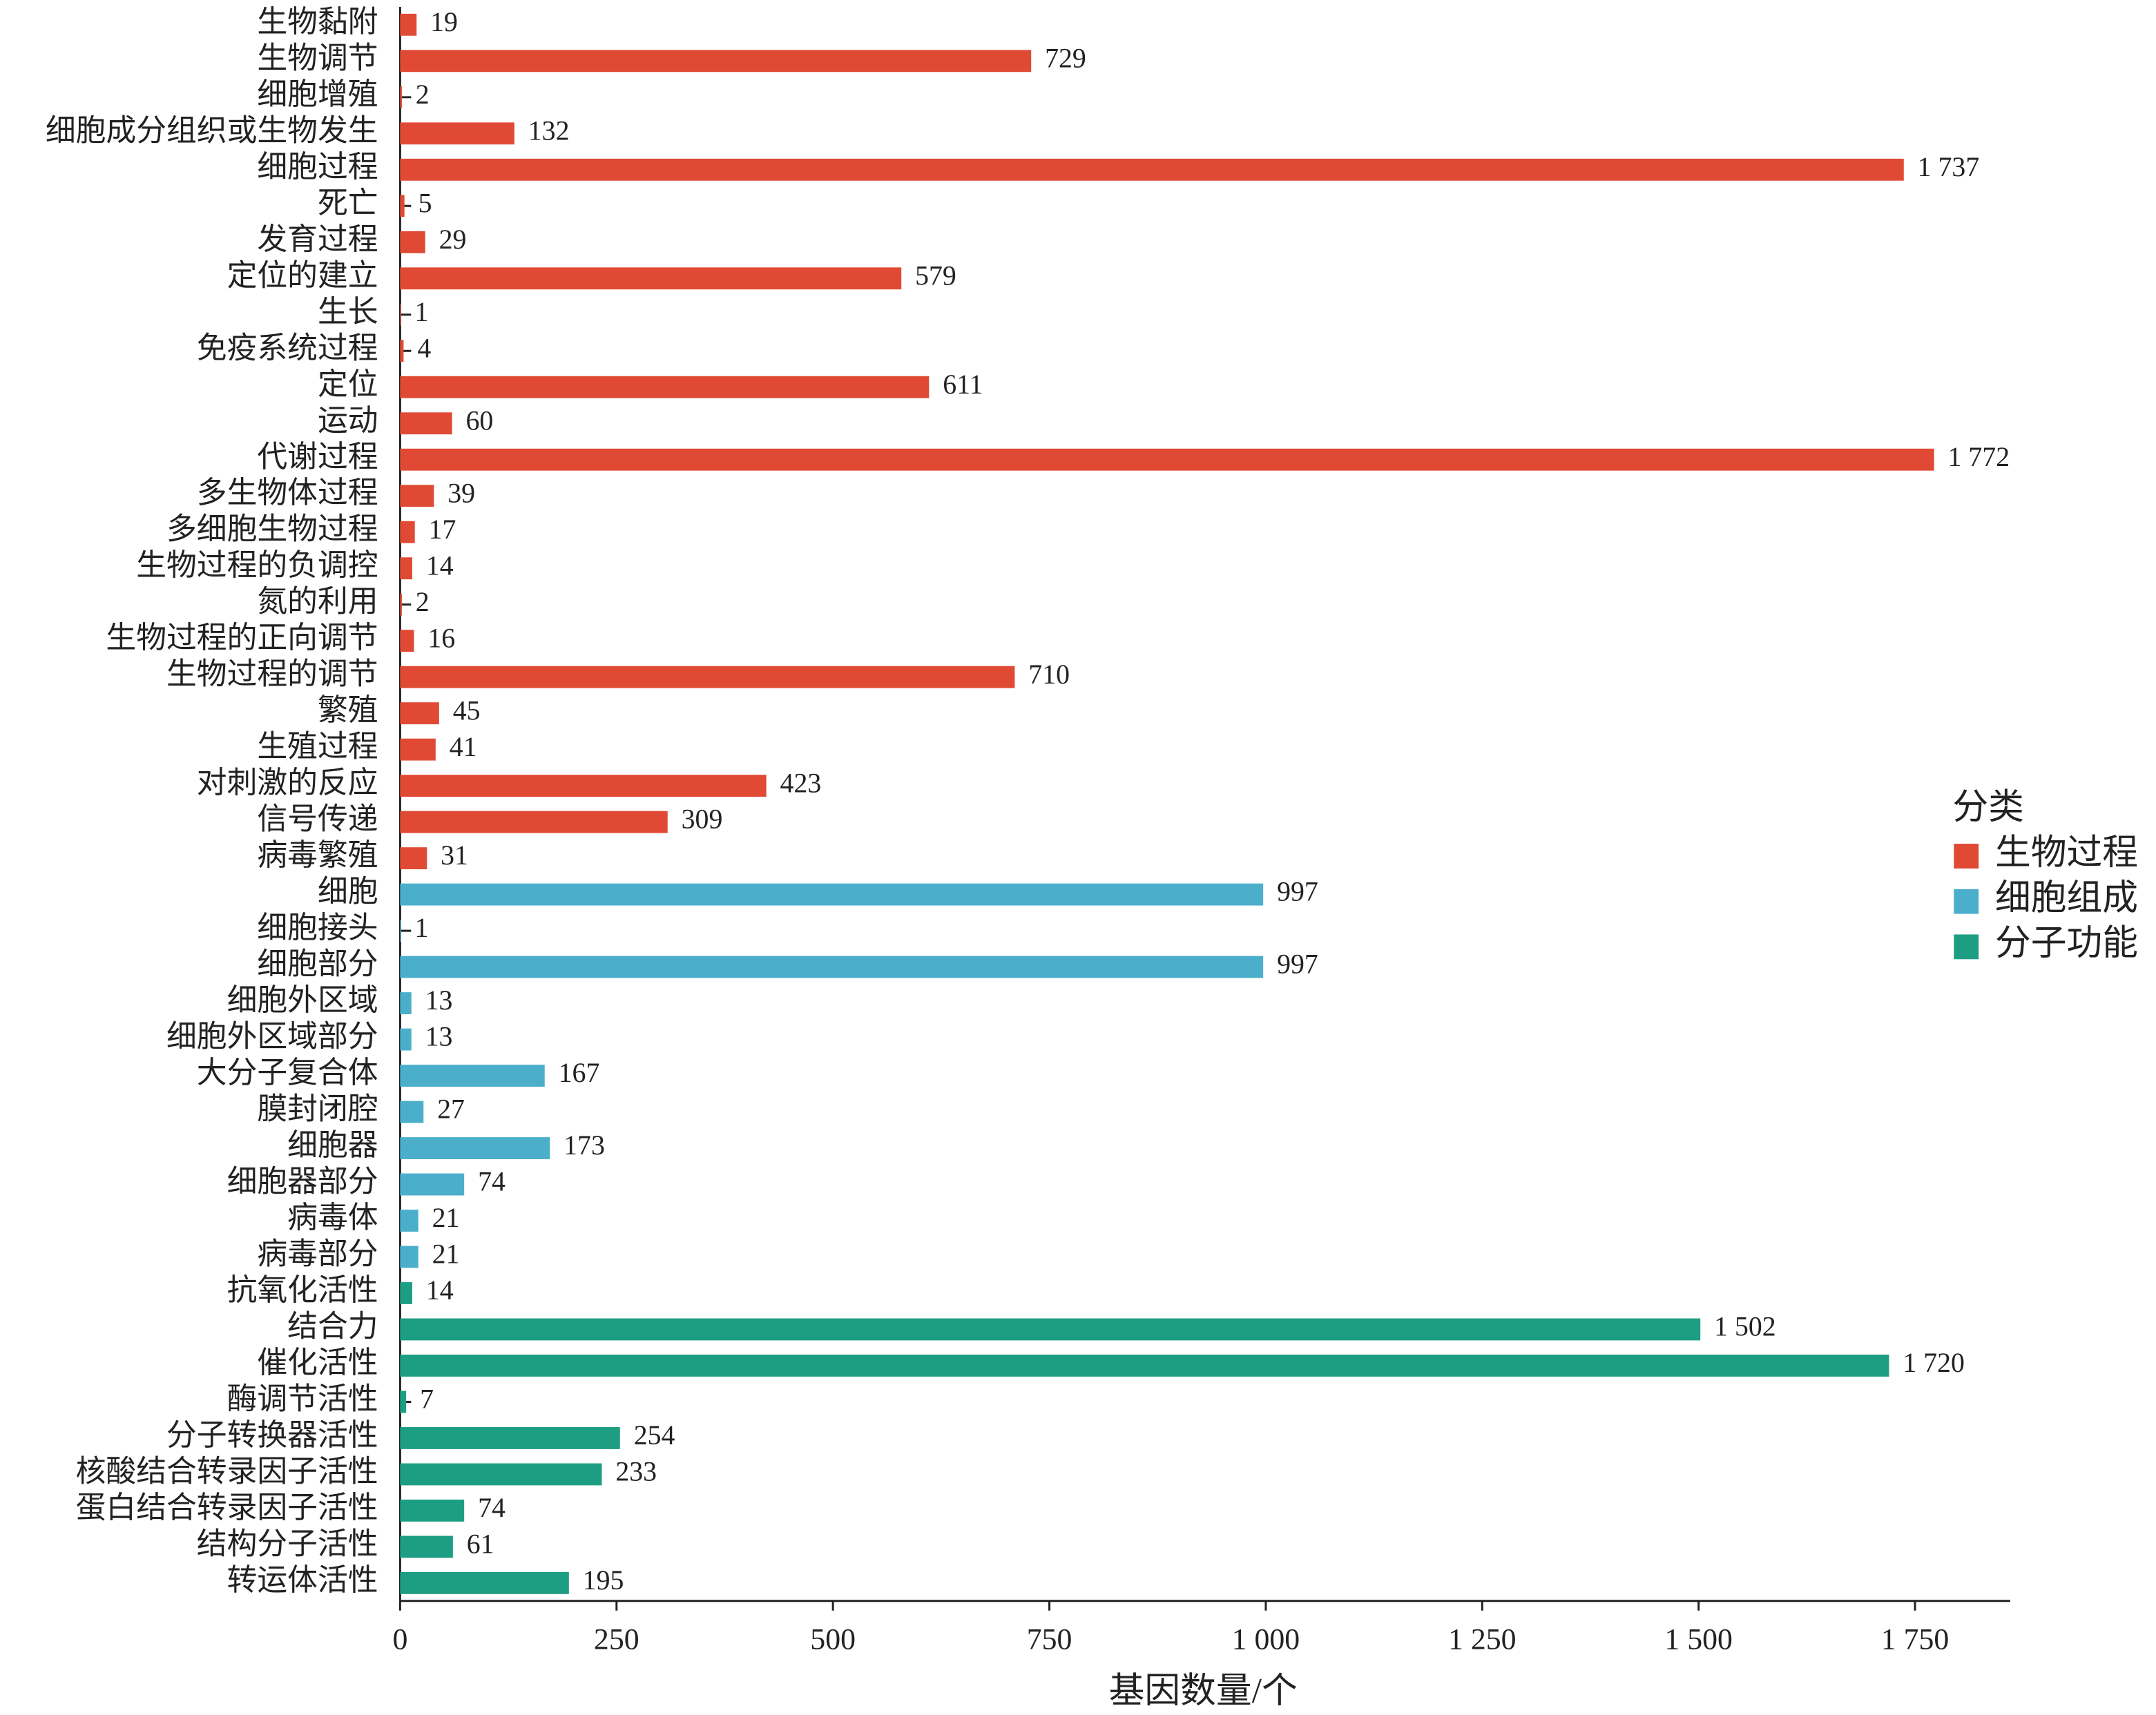 This screenshot has width=2156, height=1715. What do you see at coordinates (2066, 943) in the screenshot?
I see `legend-label: 分子功能` at bounding box center [2066, 943].